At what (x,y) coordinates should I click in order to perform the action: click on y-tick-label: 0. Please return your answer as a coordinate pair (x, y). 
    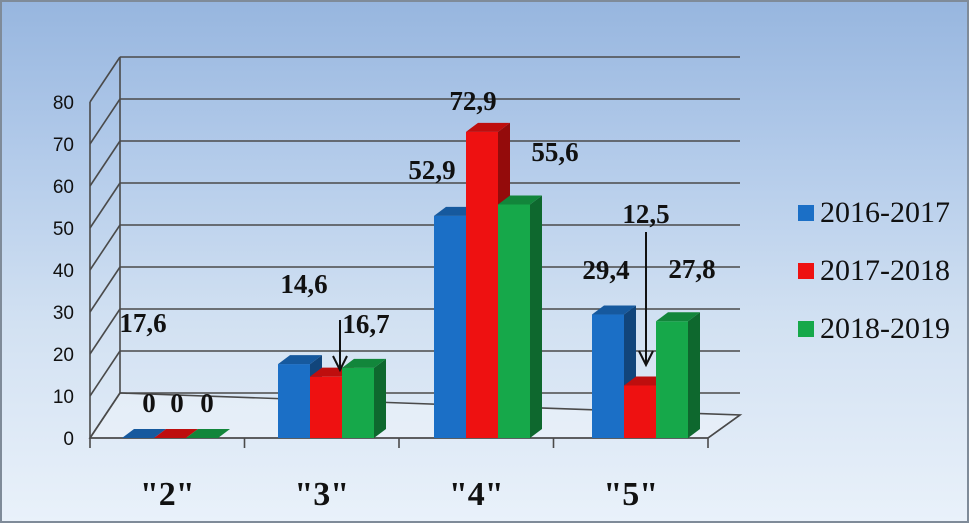
    Looking at the image, I should click on (68, 439).